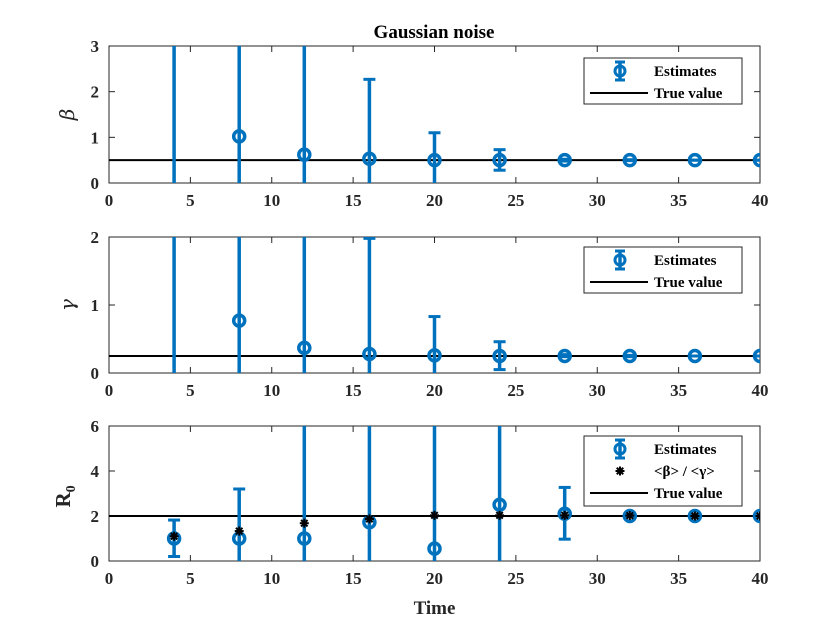 This screenshot has width=840, height=630. I want to click on panel-beta-xtick-label: 20, so click(434, 200).